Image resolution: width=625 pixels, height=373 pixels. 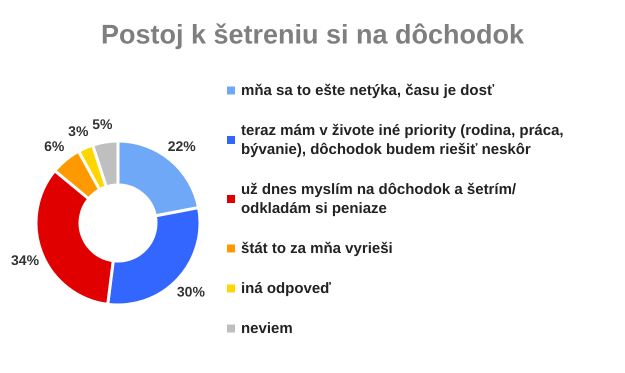 What do you see at coordinates (54, 146) in the screenshot?
I see `data-label: 6%` at bounding box center [54, 146].